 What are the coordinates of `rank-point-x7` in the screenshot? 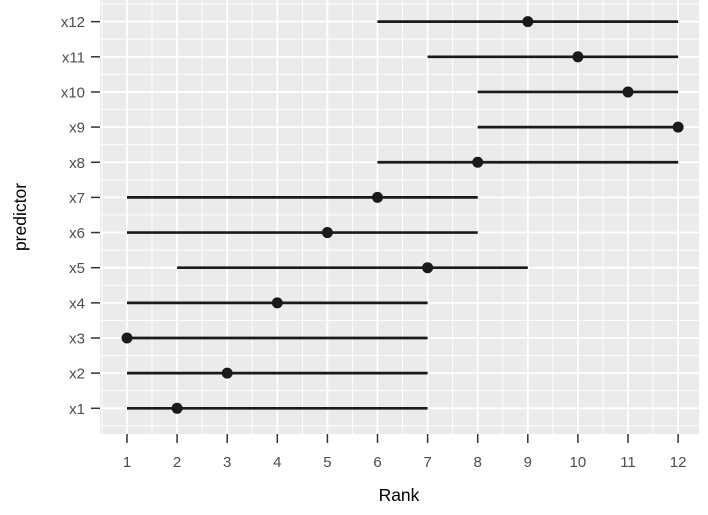 It's located at (377, 197).